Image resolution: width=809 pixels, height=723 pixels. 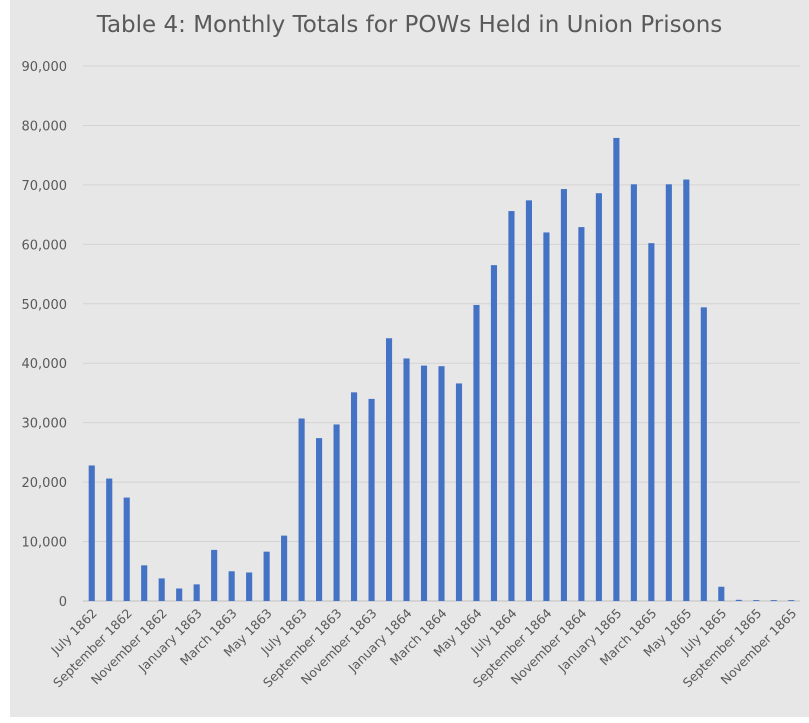 I want to click on y-tick-label: 0, so click(x=63, y=602).